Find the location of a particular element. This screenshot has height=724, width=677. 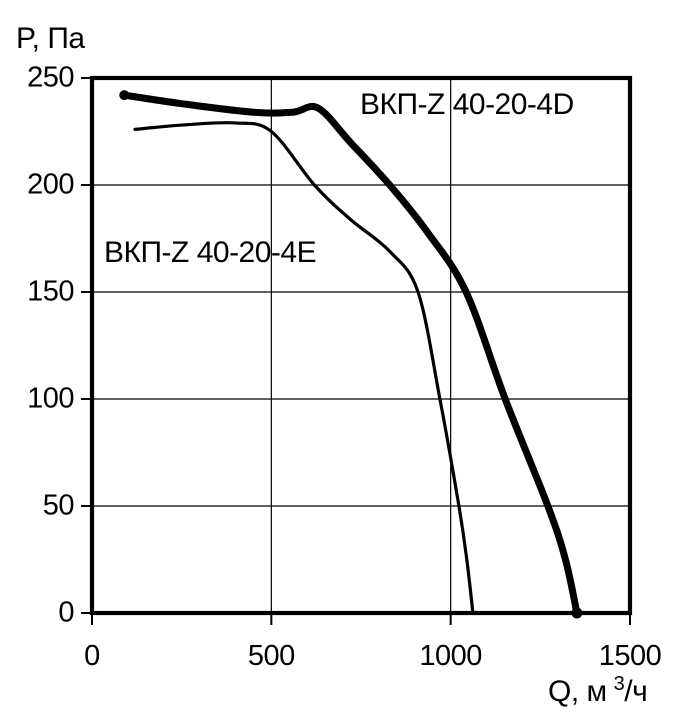

x-axis-title: Q, м 3/ч is located at coordinates (598, 691).